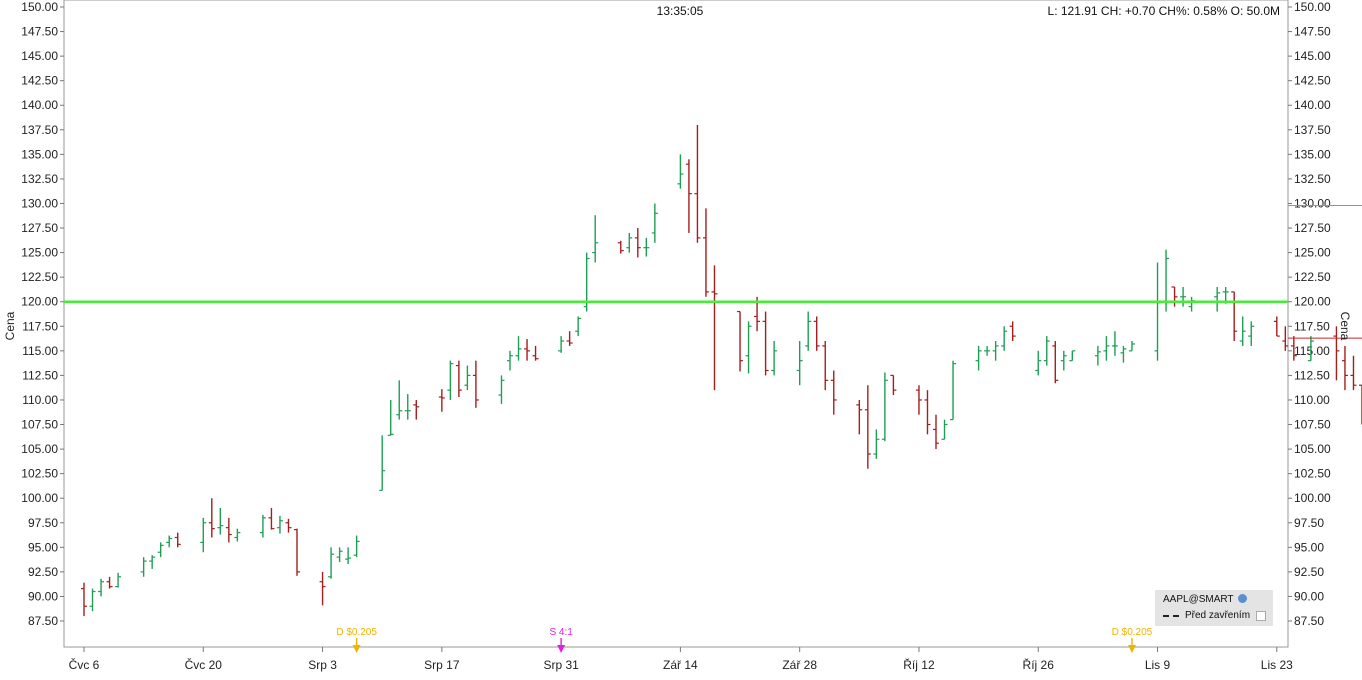 The width and height of the screenshot is (1362, 680). I want to click on y-tick-label-right: 102.50, so click(1312, 474).